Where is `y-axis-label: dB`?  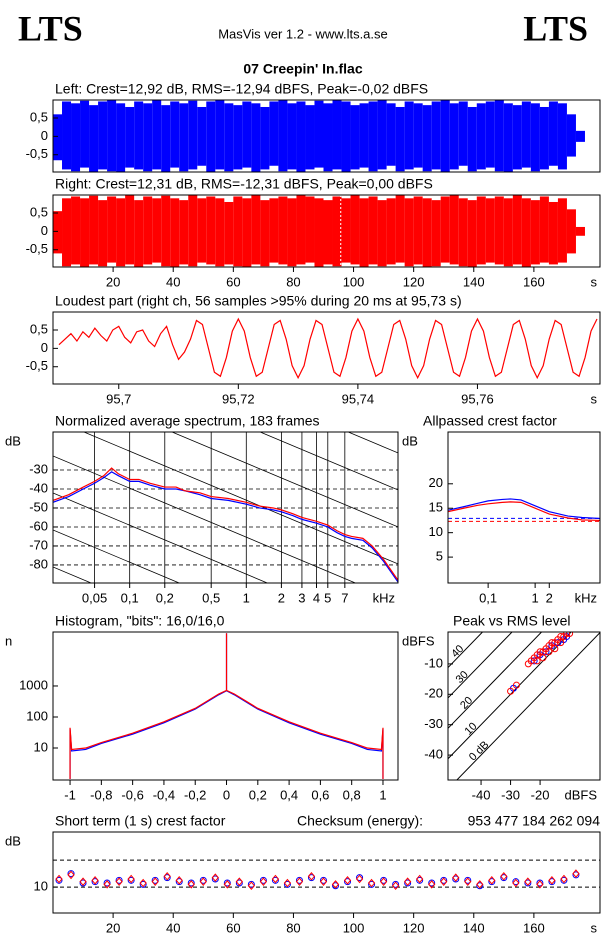
y-axis-label: dB is located at coordinates (410, 440).